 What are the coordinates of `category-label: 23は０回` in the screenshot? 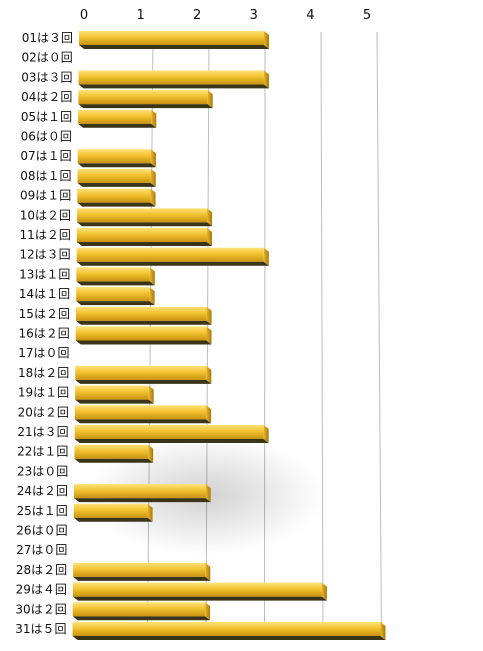 It's located at (42, 471).